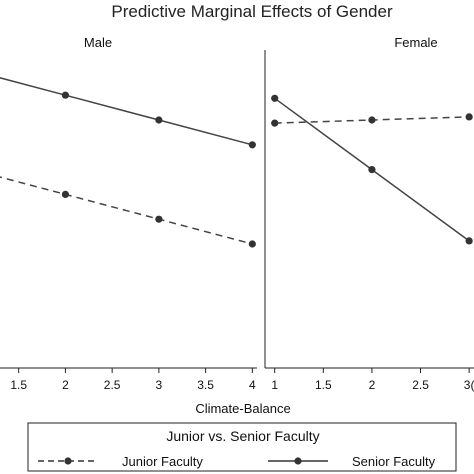  Describe the element at coordinates (415, 42) in the screenshot. I see `panel-label-female: Female` at that location.